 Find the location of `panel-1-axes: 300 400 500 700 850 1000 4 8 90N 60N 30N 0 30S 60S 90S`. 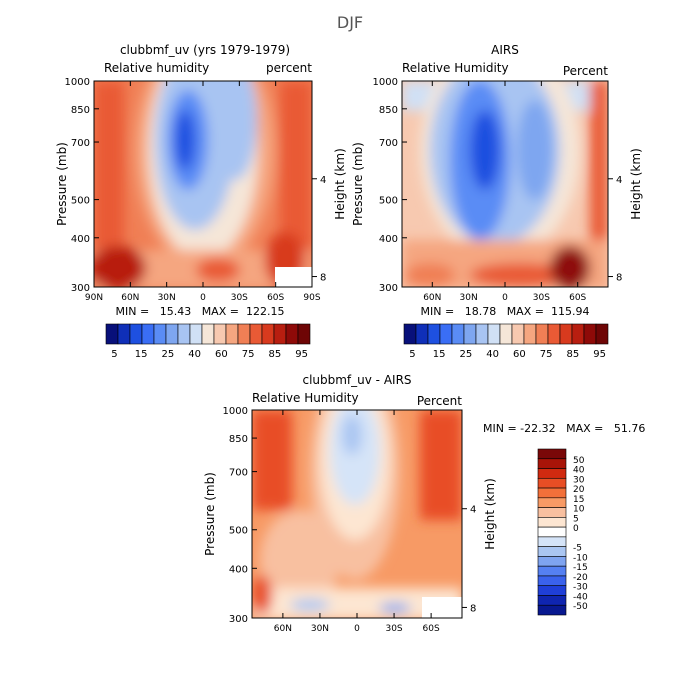

panel-1-axes: 300 400 500 700 850 1000 4 8 90N 60N 30N 0 30S 60S 90S is located at coordinates (196, 190).